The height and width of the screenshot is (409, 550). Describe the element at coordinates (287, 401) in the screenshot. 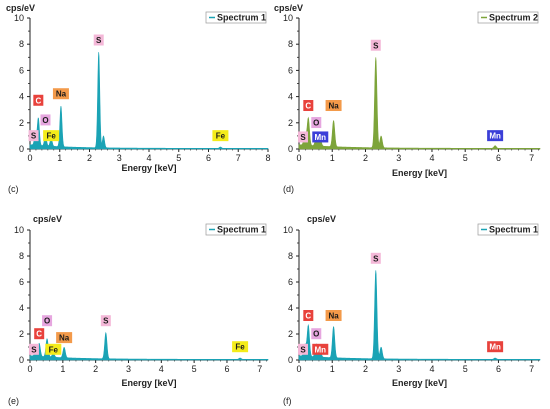

I see `panel-label: (f)` at that location.